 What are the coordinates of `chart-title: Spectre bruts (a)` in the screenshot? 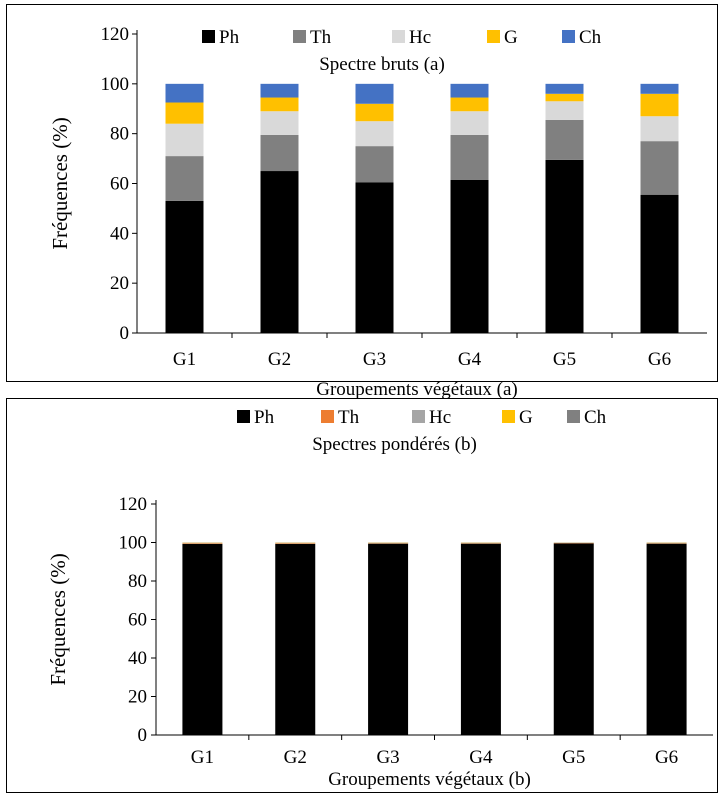 It's located at (382, 64).